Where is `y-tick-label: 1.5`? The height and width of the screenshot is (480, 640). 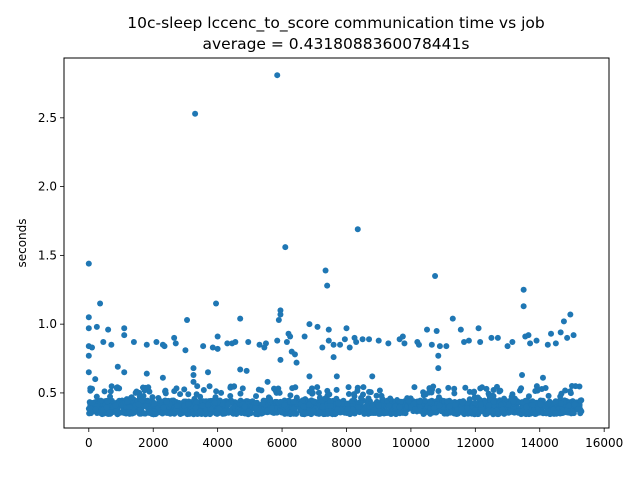
y-tick-label: 1.5 is located at coordinates (47, 255).